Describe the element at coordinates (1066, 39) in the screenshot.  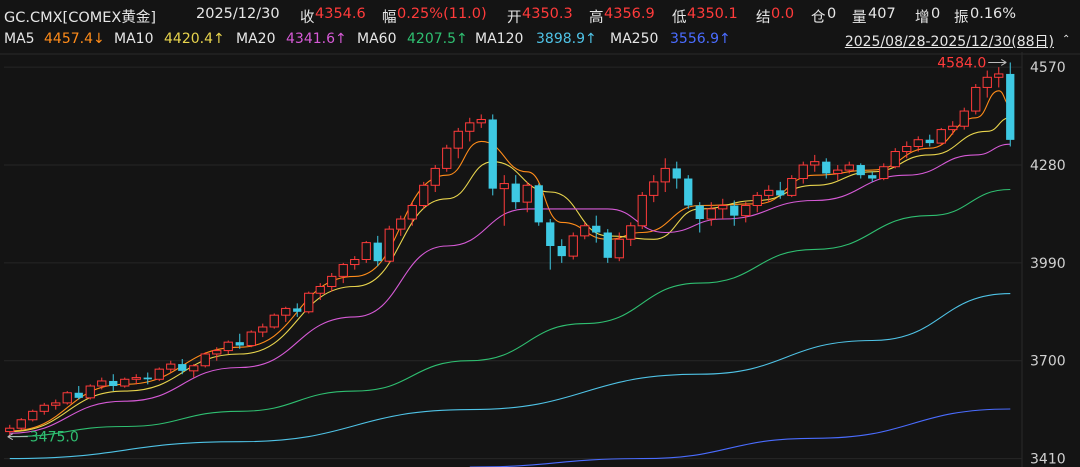
I see `expand-icon: ⌃` at that location.